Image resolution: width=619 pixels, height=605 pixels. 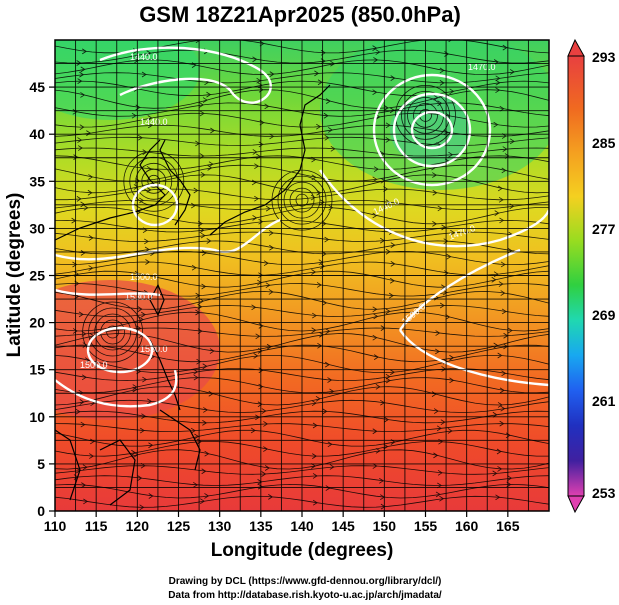 I want to click on contour-label: 1470.0, so click(x=482, y=67).